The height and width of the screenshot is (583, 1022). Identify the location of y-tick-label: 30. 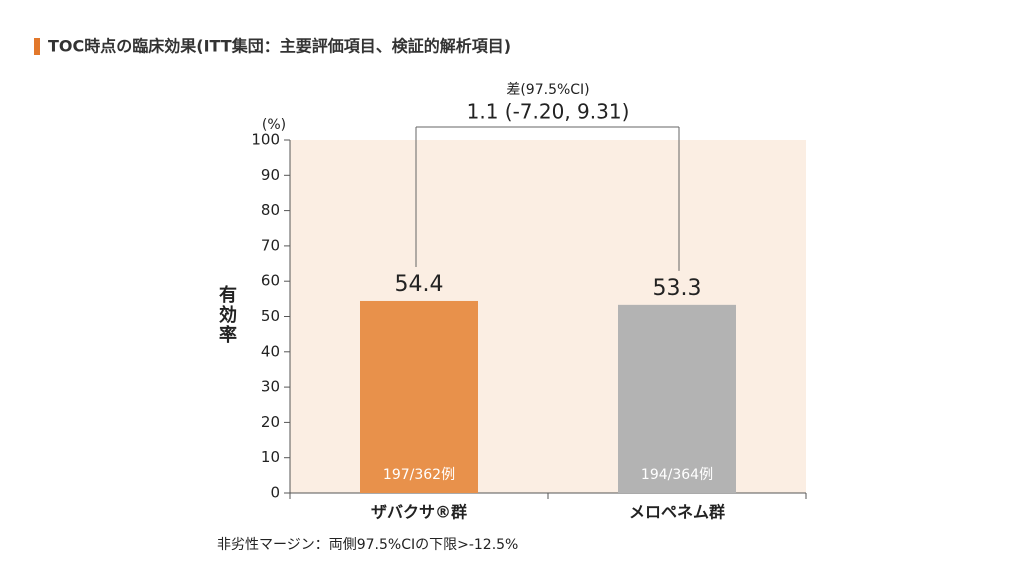
(270, 387).